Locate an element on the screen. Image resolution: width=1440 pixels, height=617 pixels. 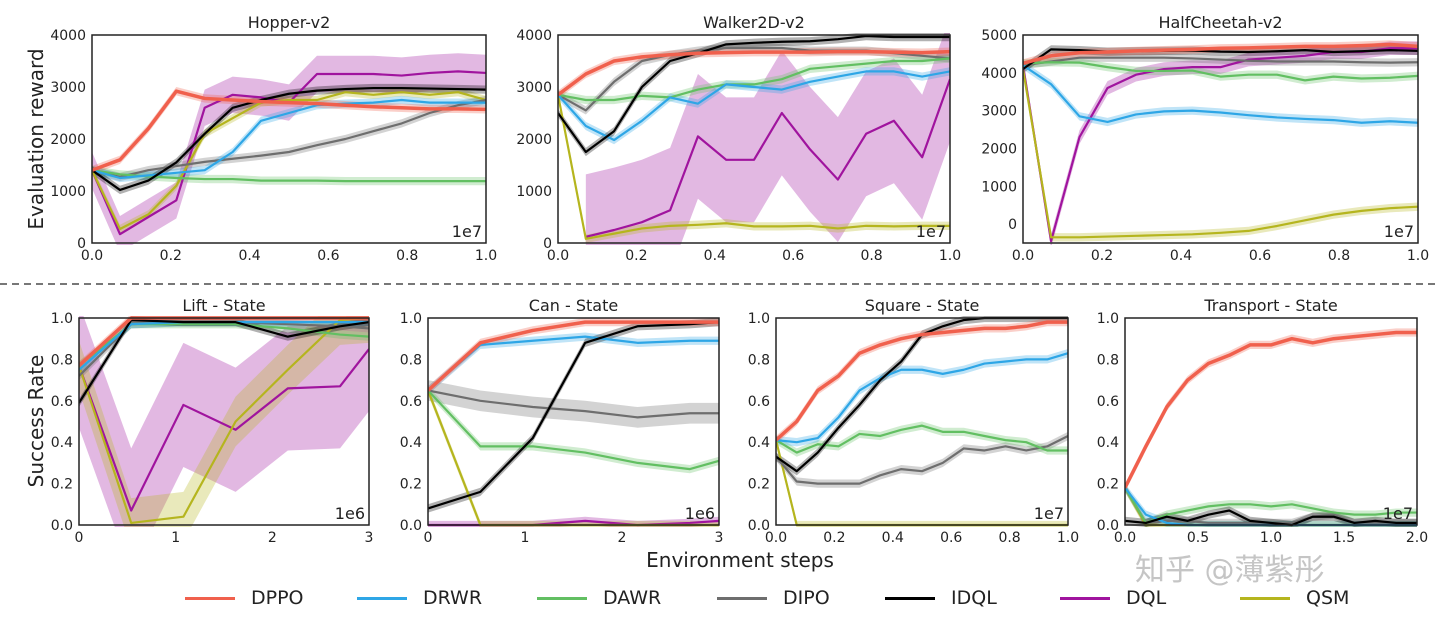
y-tick-label: 4000 is located at coordinates (68, 36).